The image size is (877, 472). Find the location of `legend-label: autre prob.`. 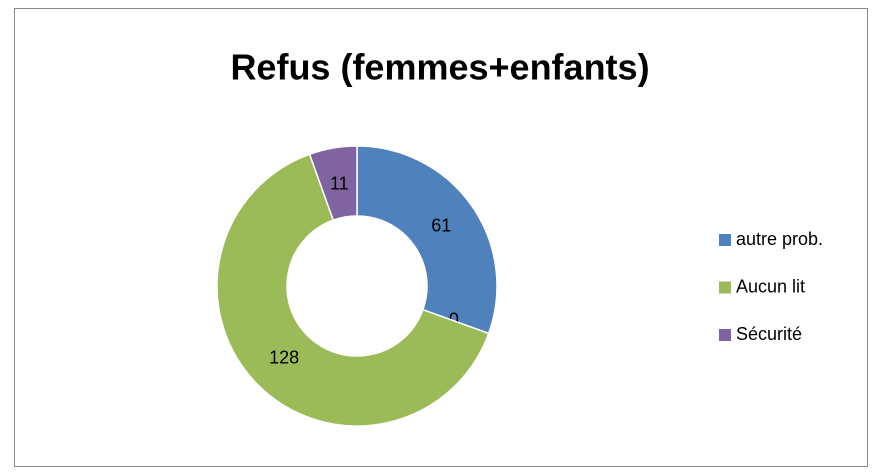

legend-label: autre prob. is located at coordinates (779, 239).